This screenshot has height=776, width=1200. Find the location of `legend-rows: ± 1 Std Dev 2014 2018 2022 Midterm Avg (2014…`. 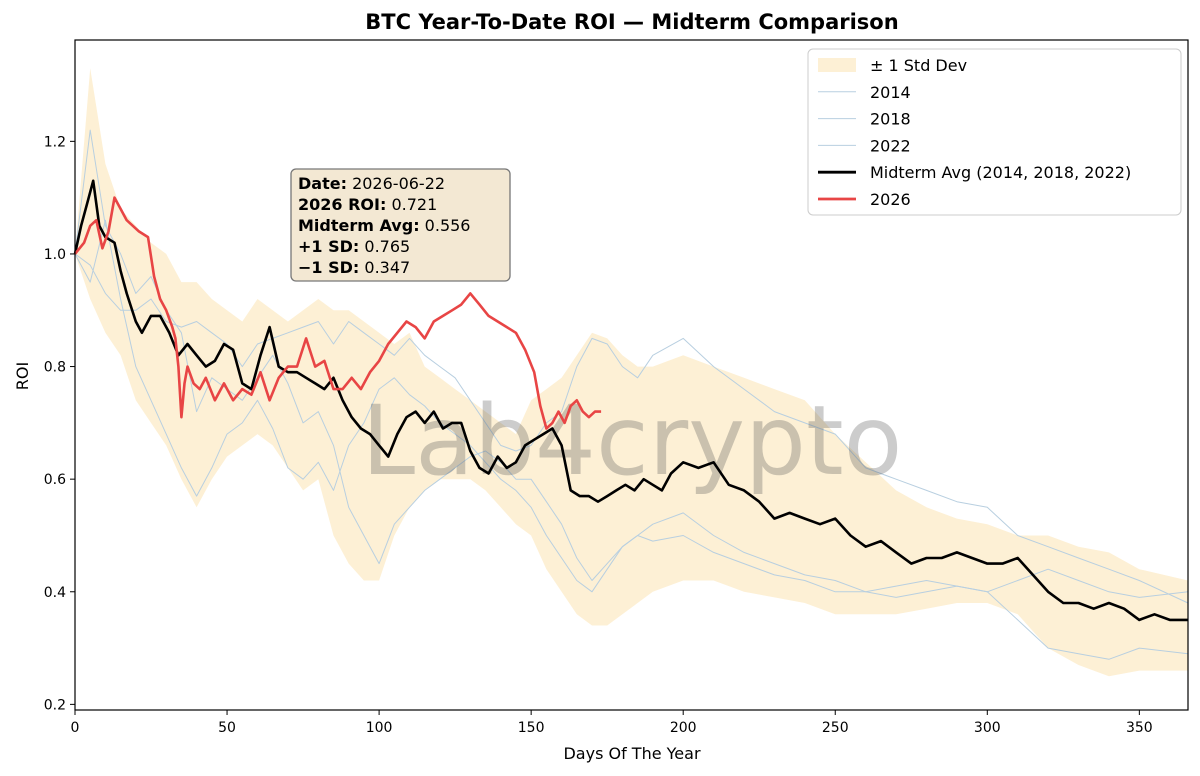

legend-rows: ± 1 Std Dev 2014 2018 2022 Midterm Avg (2014… is located at coordinates (974, 132).